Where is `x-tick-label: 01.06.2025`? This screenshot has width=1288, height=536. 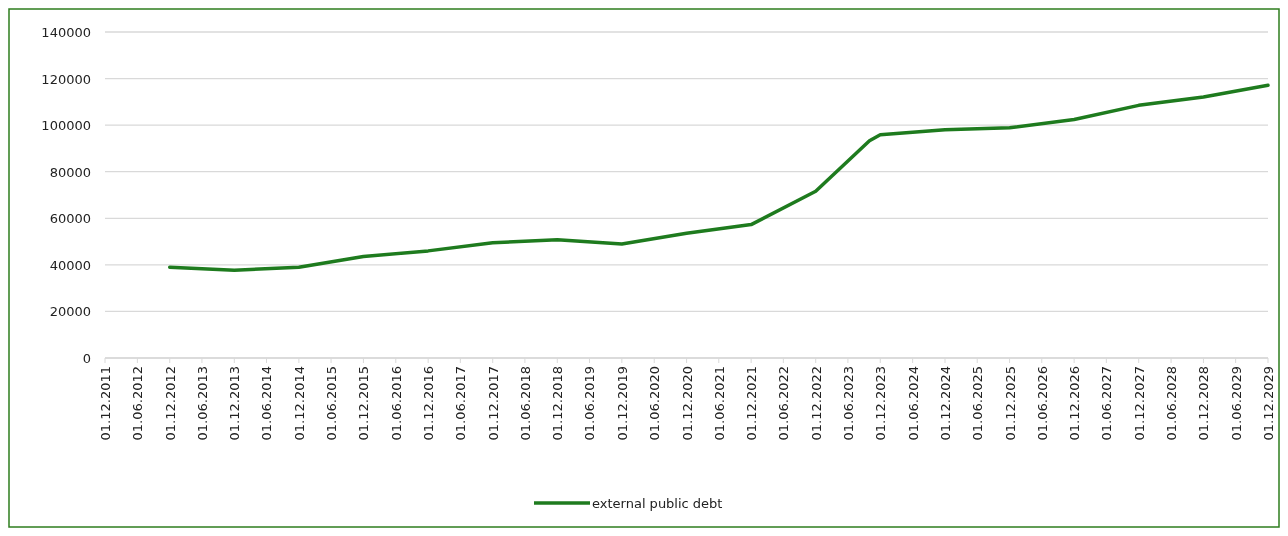 x-tick-label: 01.06.2025 is located at coordinates (978, 403).